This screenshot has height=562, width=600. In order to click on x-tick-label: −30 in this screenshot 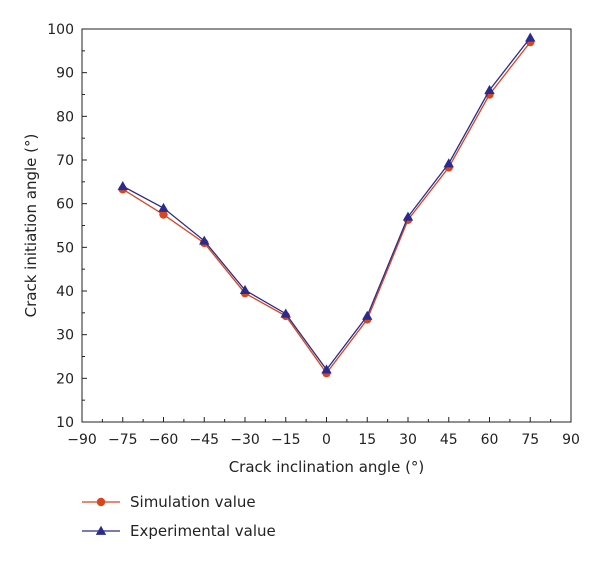, I will do `click(245, 440)`.